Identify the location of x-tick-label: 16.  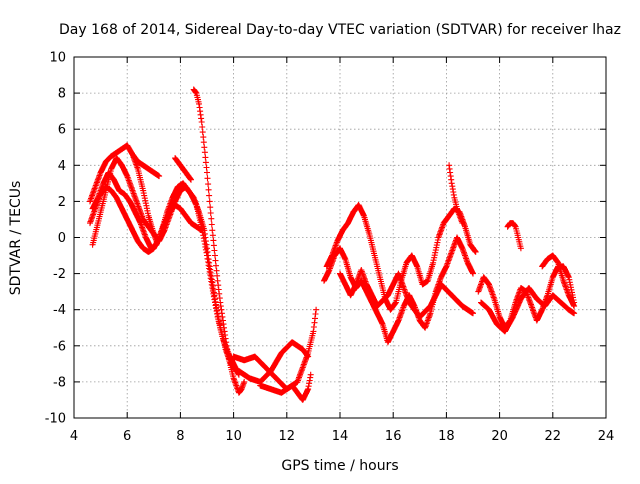
(393, 436).